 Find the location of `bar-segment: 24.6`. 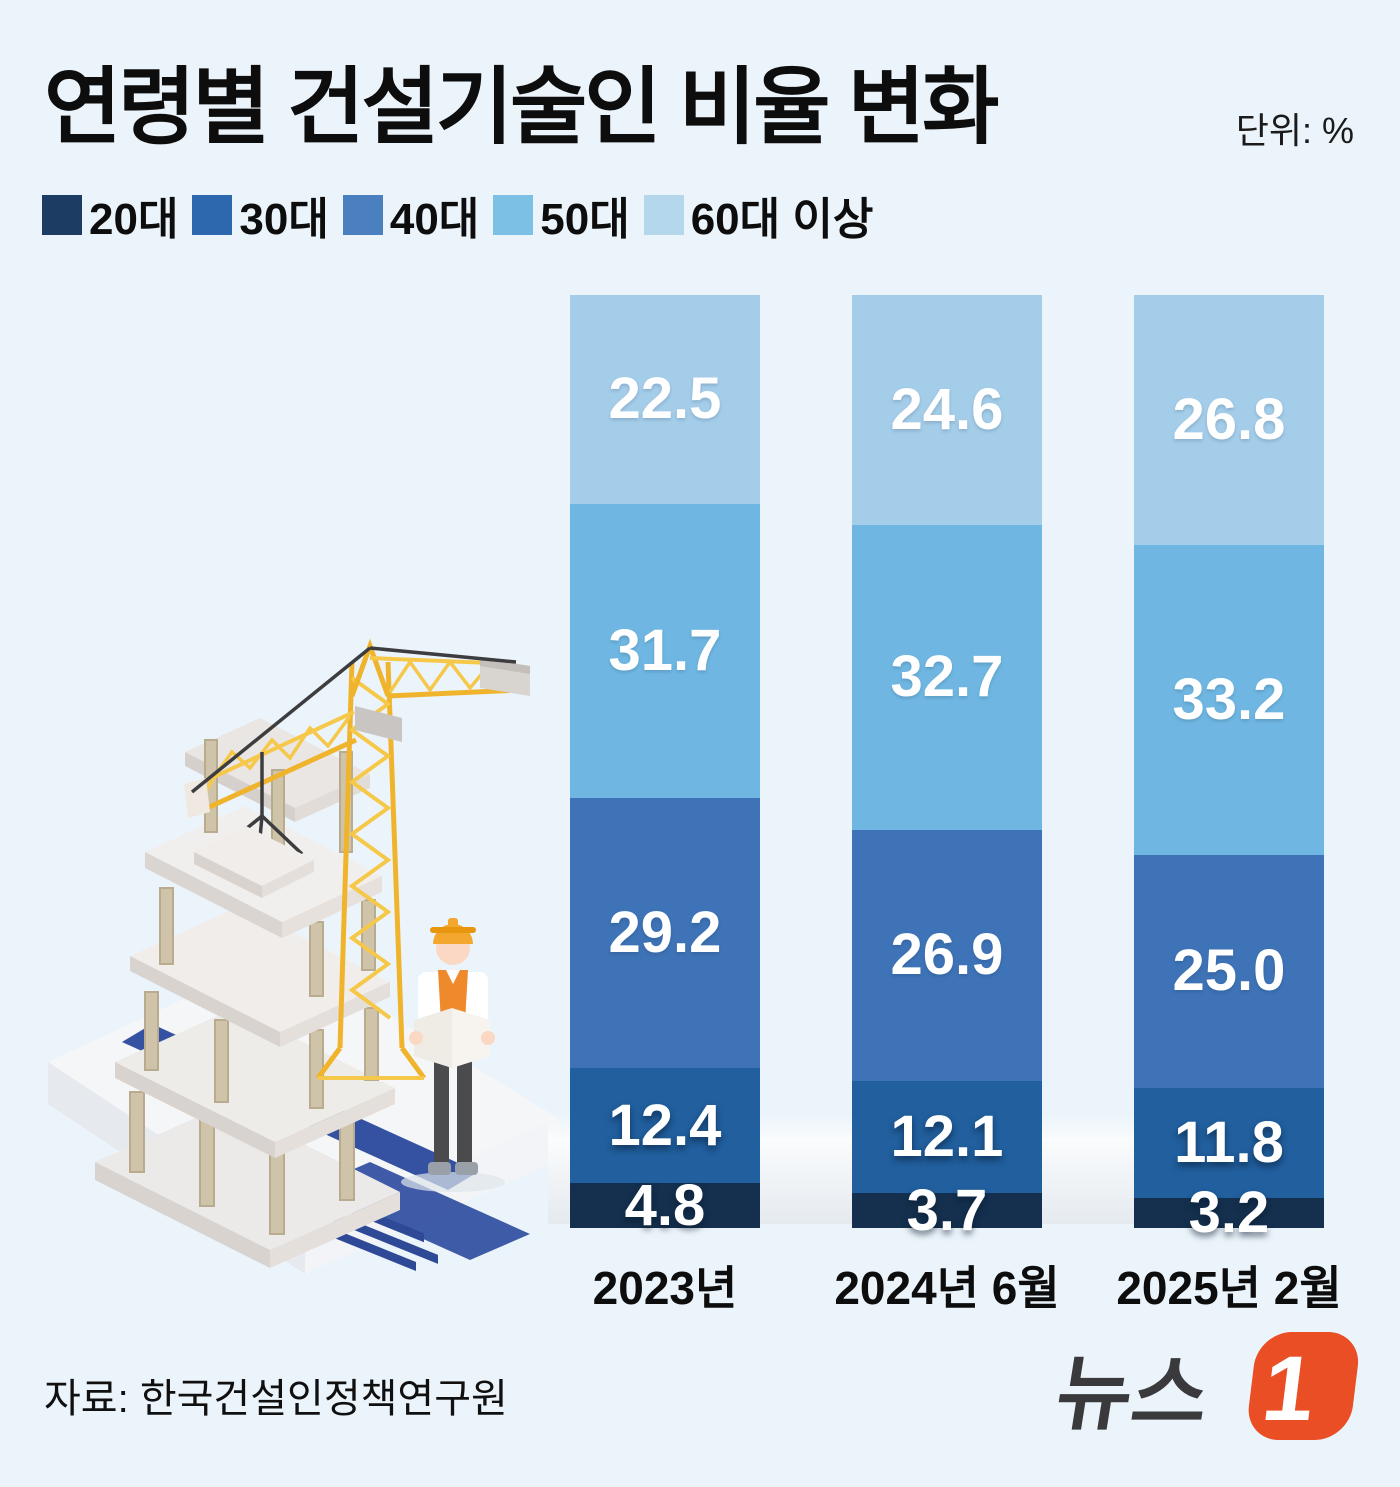

bar-segment: 24.6 is located at coordinates (947, 410).